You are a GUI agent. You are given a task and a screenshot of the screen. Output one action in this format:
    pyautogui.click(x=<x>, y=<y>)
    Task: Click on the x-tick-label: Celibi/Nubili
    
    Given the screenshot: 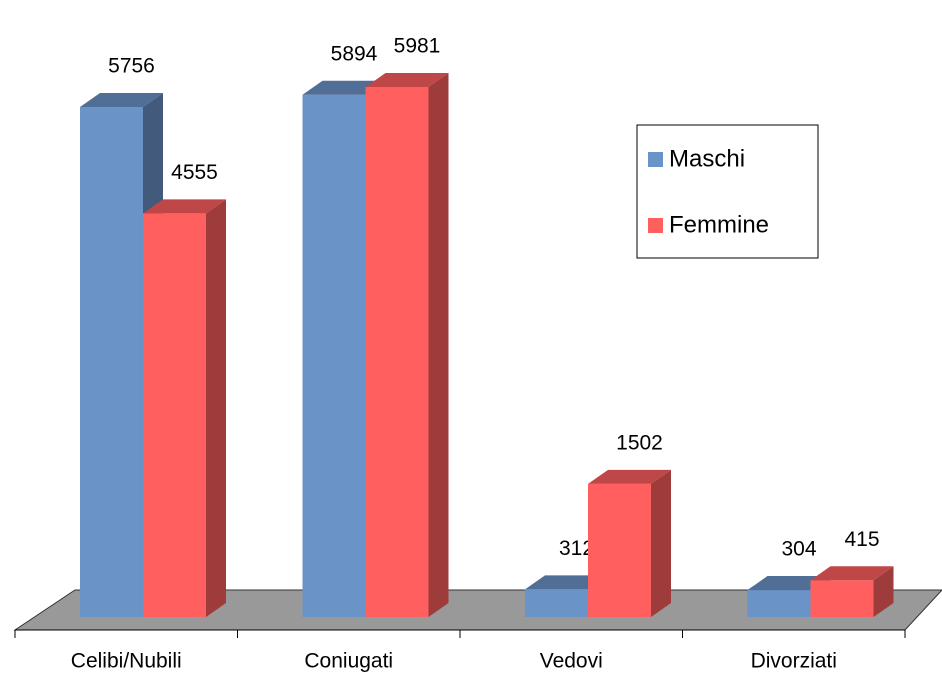 What is the action you would take?
    pyautogui.click(x=126, y=661)
    